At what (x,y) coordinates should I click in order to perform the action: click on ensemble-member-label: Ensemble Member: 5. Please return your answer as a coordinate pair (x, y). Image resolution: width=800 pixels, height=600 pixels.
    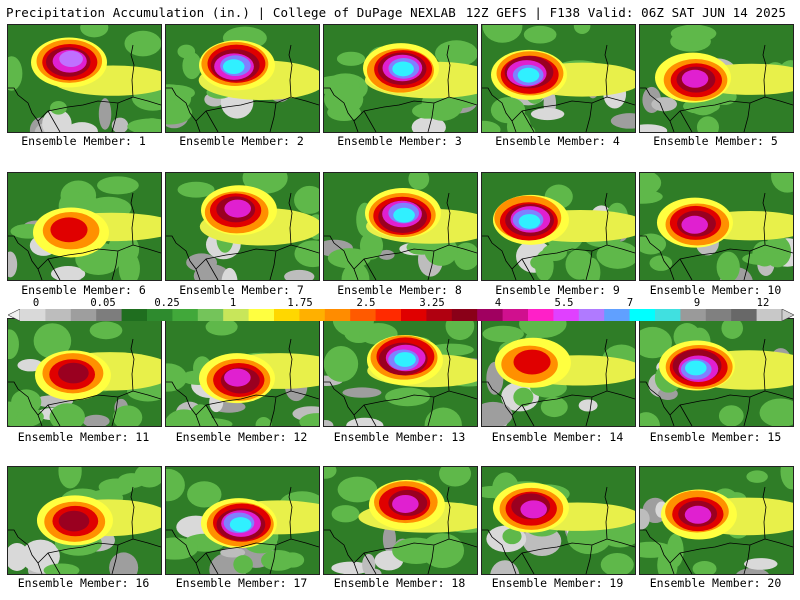
    Looking at the image, I should click on (715, 141).